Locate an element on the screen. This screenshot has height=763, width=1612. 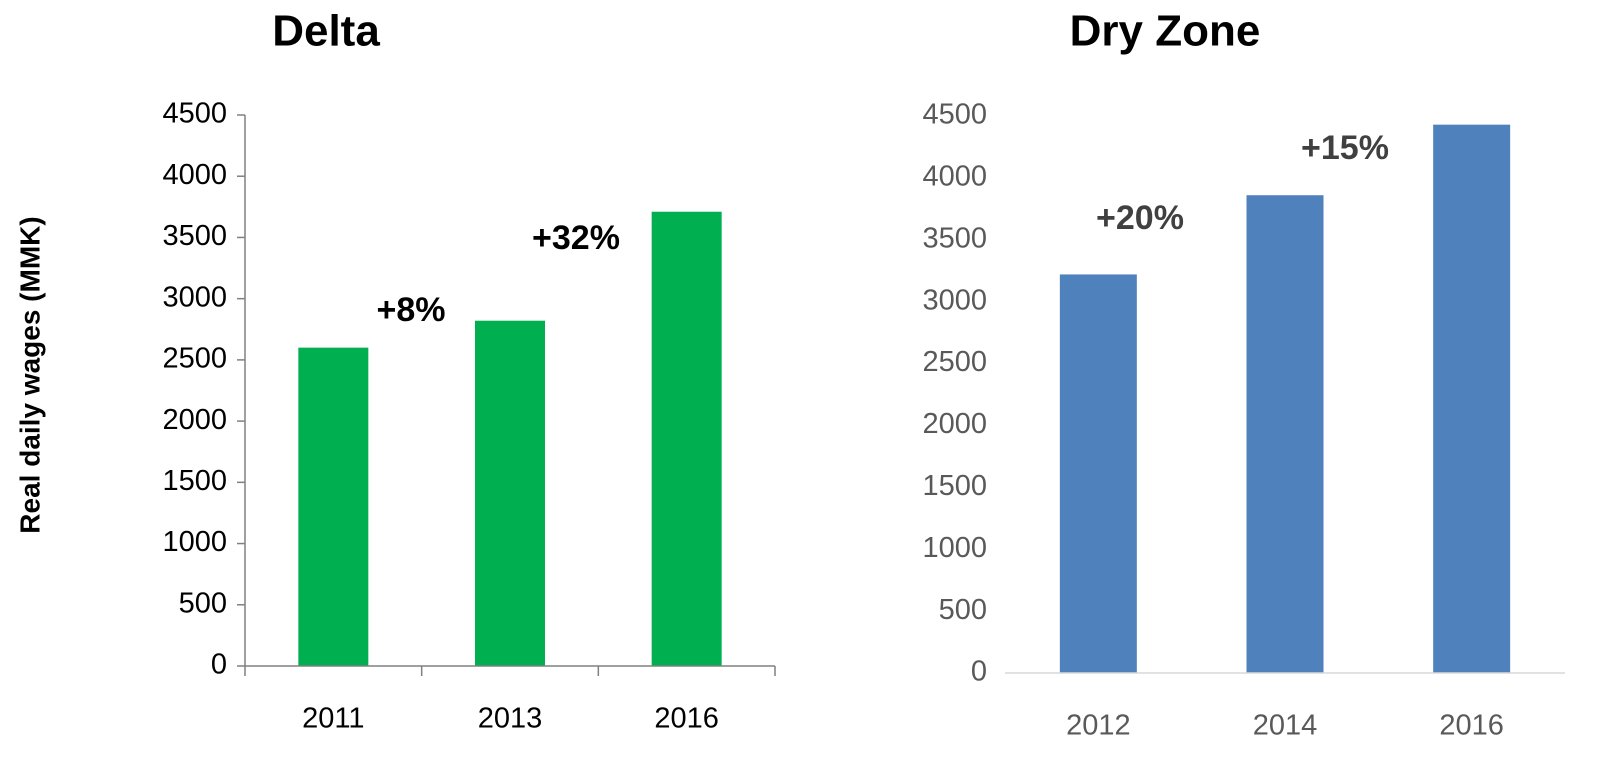
x-tick-label: 2012 is located at coordinates (1098, 726).